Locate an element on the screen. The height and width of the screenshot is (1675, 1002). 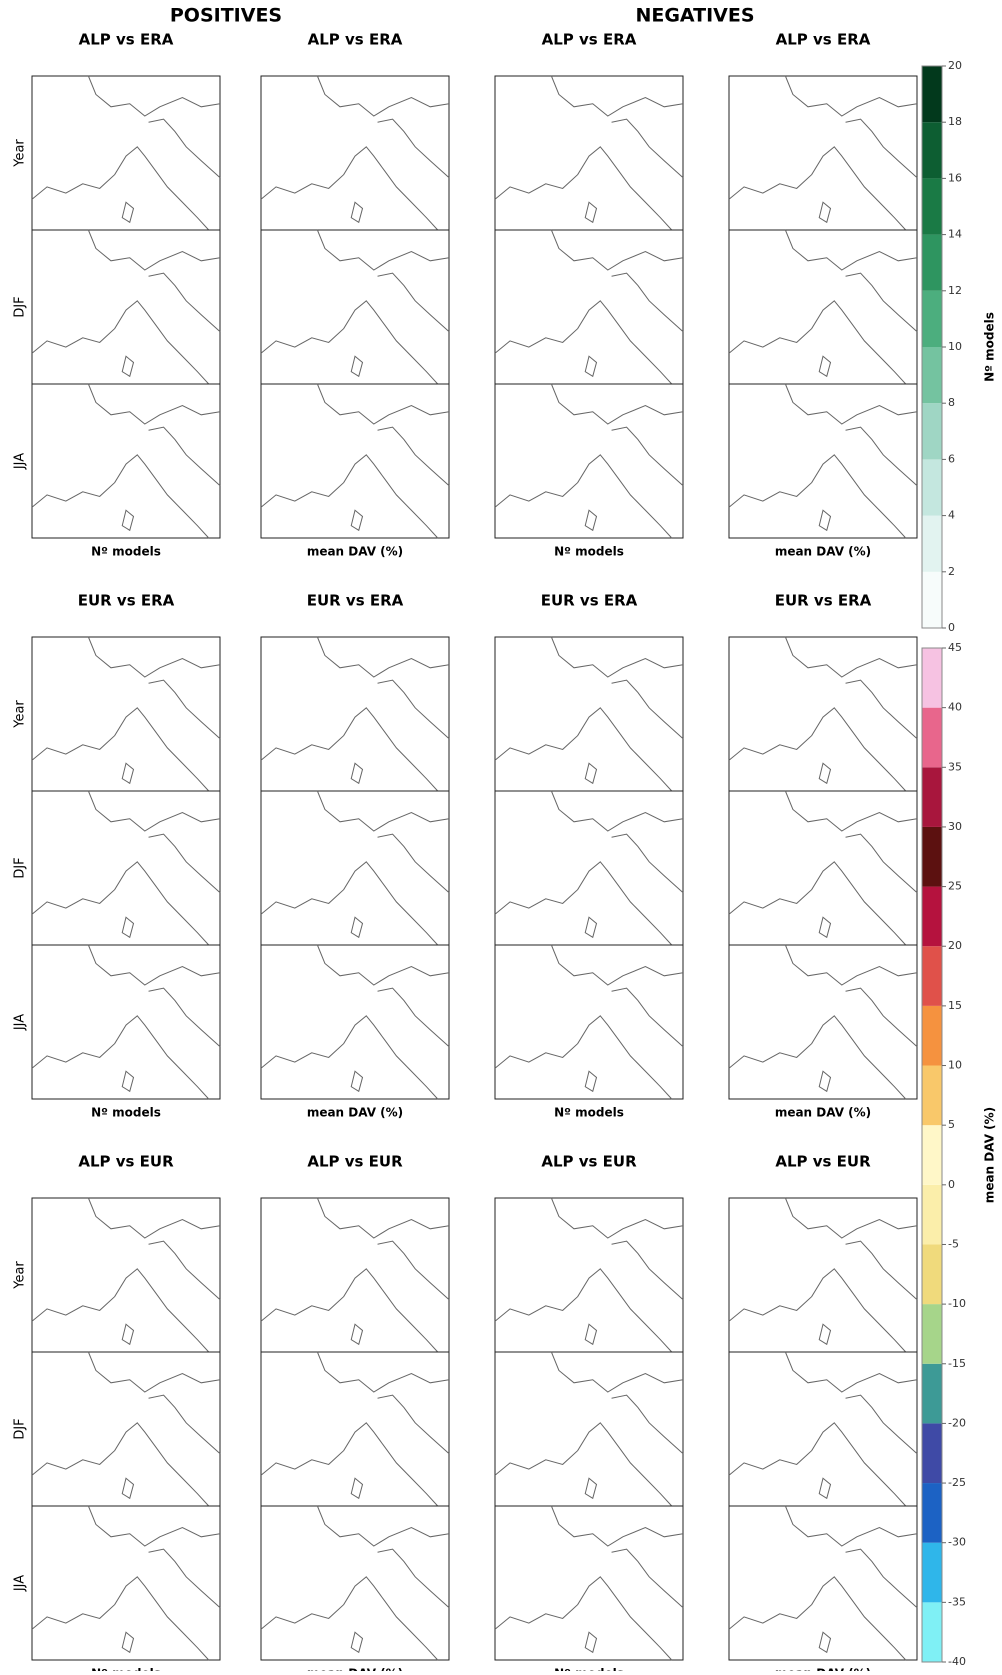
panel-title: EUR vs ERA is located at coordinates (823, 601).